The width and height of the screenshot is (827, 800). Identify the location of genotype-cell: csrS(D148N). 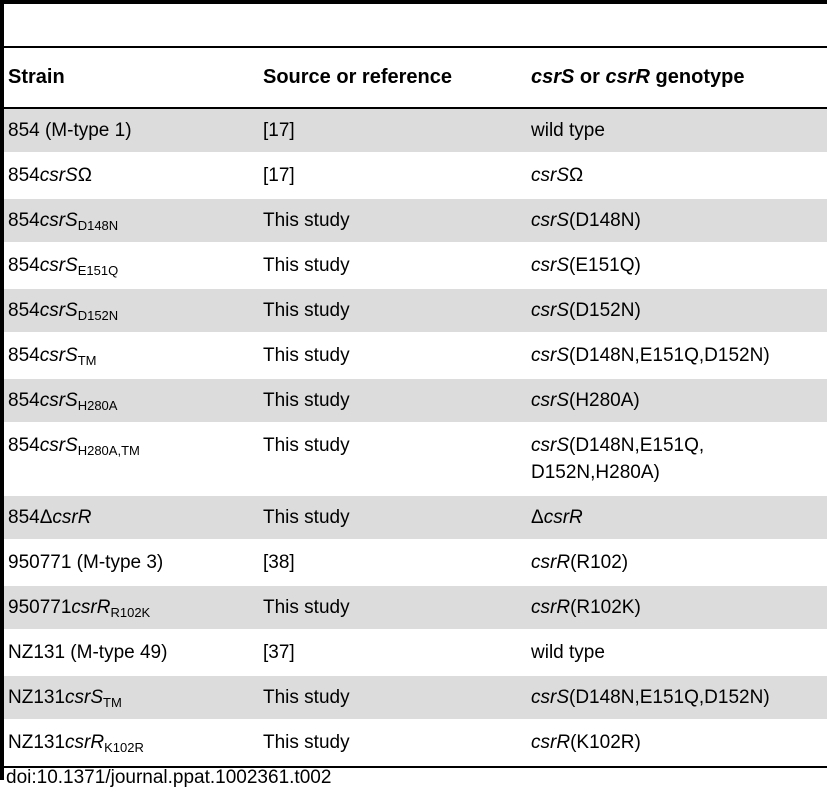
(677, 221).